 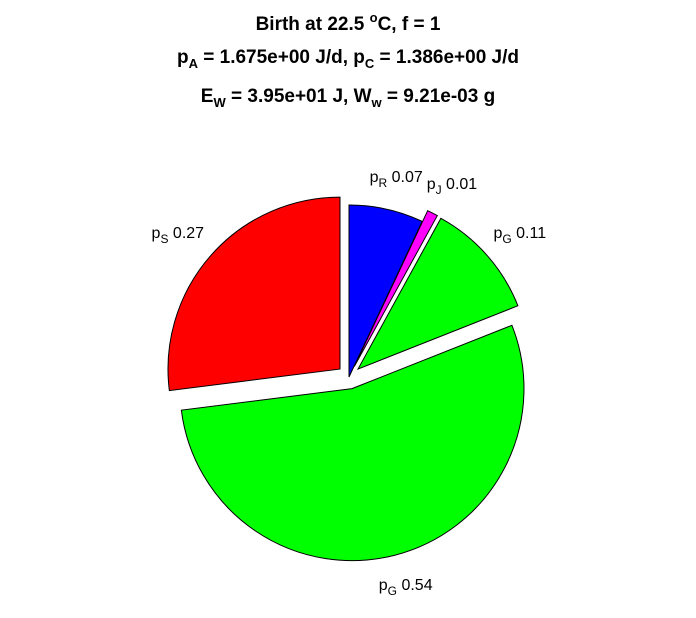 What do you see at coordinates (359, 57) in the screenshot?
I see `pc-symbol: p` at bounding box center [359, 57].